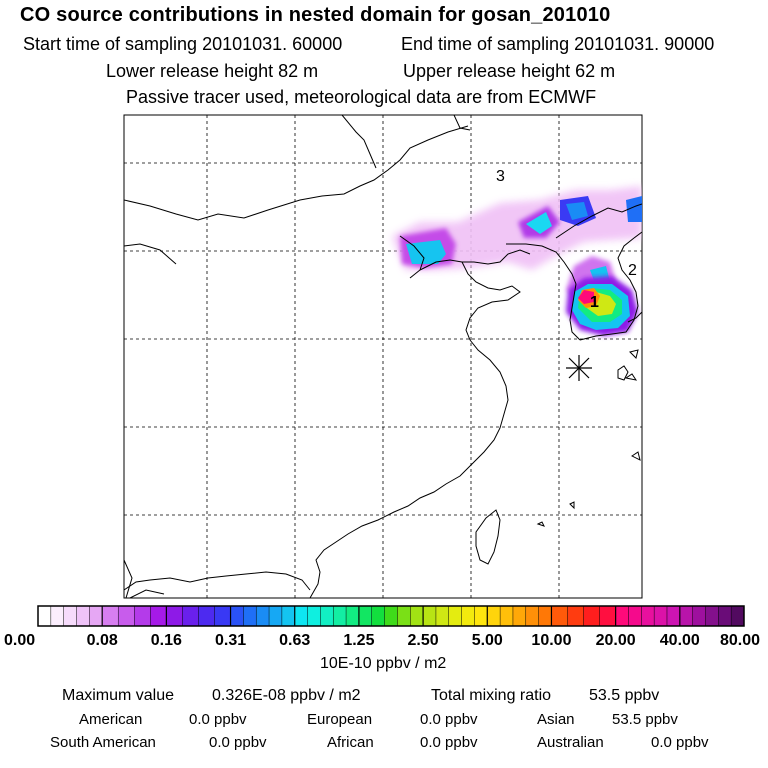  What do you see at coordinates (230, 640) in the screenshot?
I see `colorbar-tick-label: 0.31` at bounding box center [230, 640].